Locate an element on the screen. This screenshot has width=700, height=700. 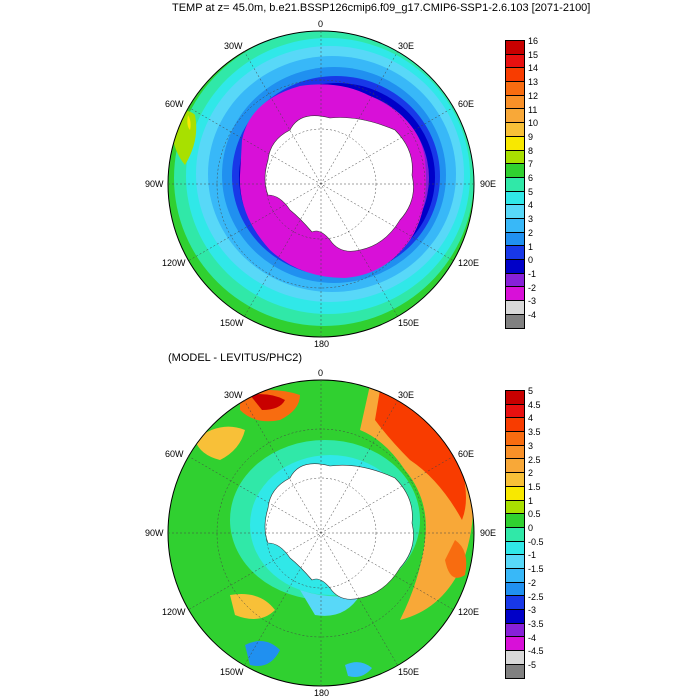
bottom-lon-label-120e: 120E is located at coordinates (469, 612).